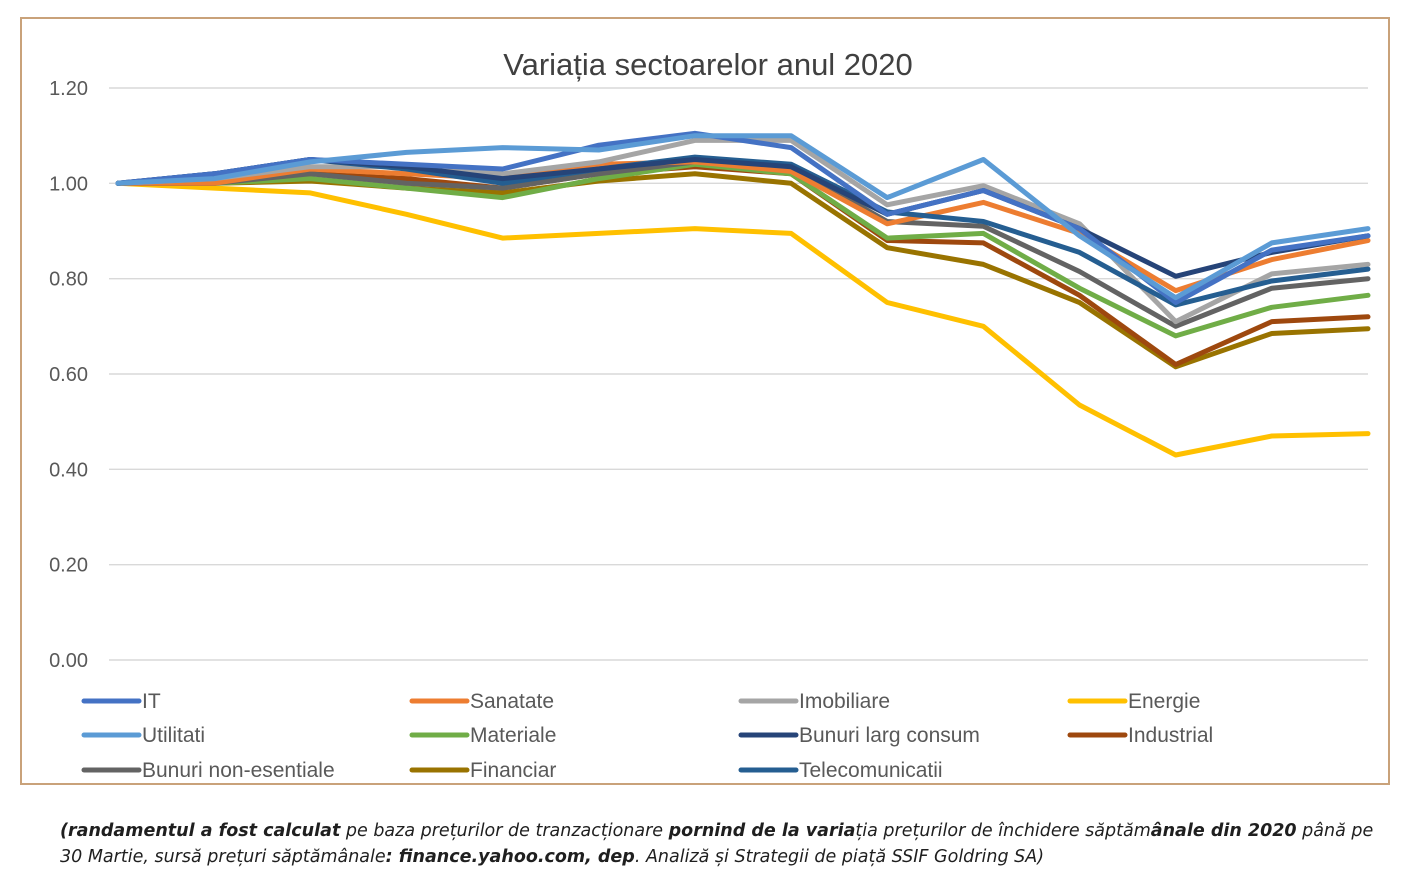 This screenshot has height=870, width=1412. Describe the element at coordinates (513, 735) in the screenshot. I see `legend-label-materiale: Materiale` at that location.